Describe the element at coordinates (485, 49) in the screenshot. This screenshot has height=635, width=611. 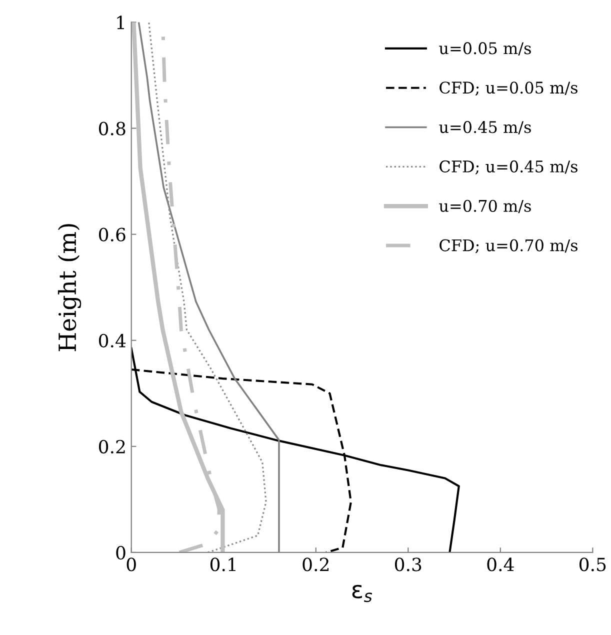
I see `legend-label: u=0.05 m/s` at that location.